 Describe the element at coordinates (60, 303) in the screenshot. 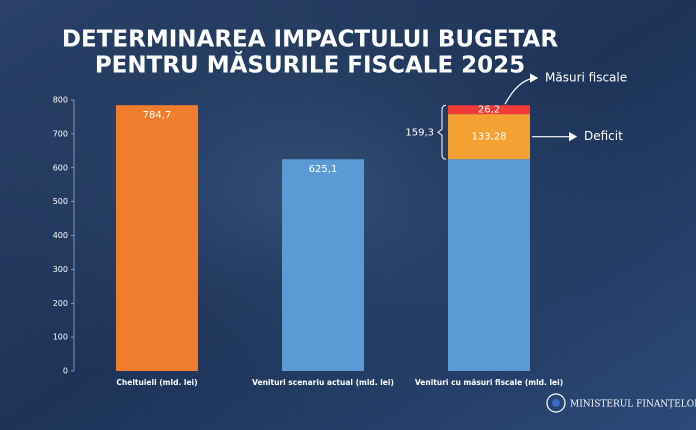

I see `y-tick-label: 200` at that location.